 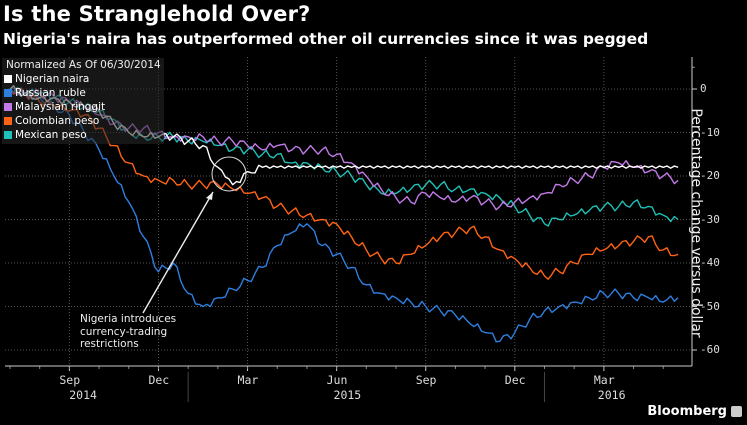 I want to click on legend-item: Malaysian ringgit, so click(x=83, y=107).